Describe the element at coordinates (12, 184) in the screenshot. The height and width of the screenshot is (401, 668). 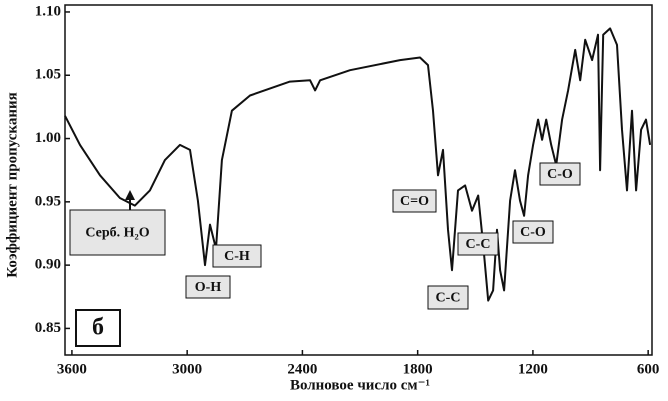
I see `y-axis-label: Коэффициент пропускания` at that location.